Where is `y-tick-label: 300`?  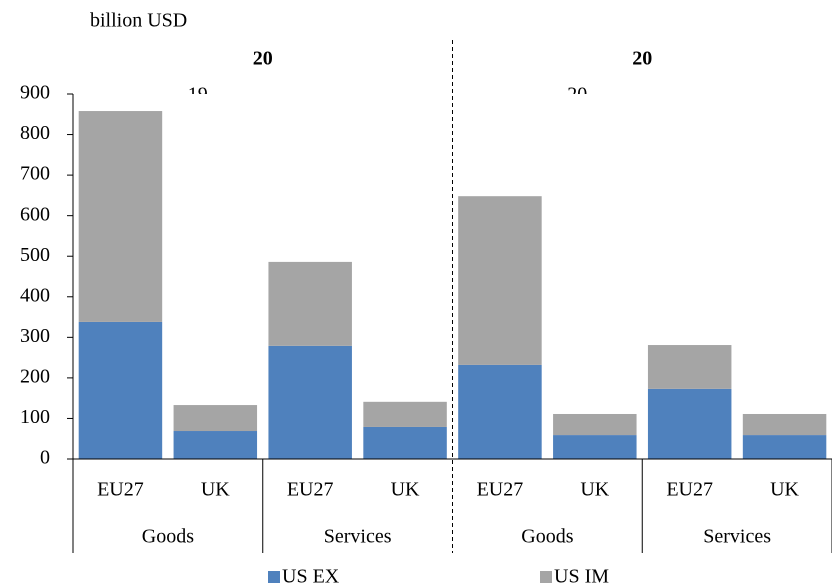 y-tick-label: 300 is located at coordinates (35, 336).